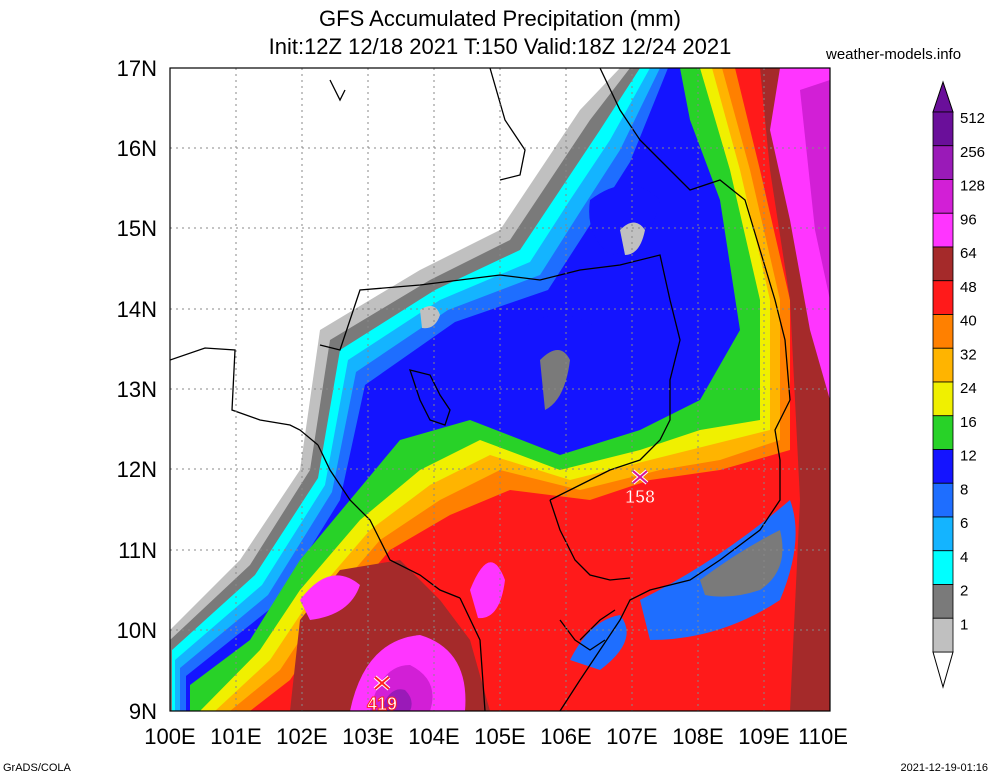 This screenshot has height=779, width=1000. What do you see at coordinates (968, 354) in the screenshot?
I see `legend-level-label: 32` at bounding box center [968, 354].